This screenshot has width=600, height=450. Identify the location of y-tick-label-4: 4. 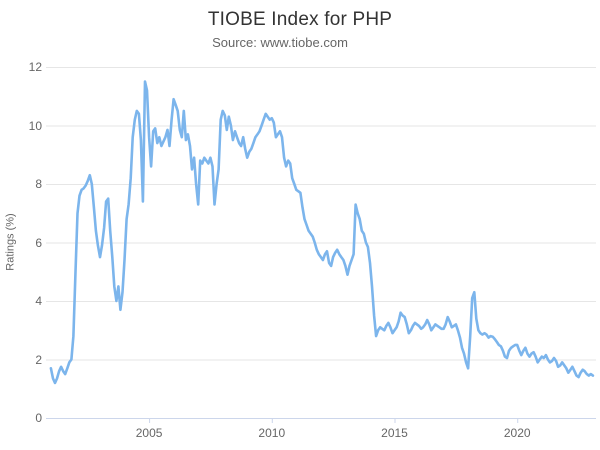
(38, 301).